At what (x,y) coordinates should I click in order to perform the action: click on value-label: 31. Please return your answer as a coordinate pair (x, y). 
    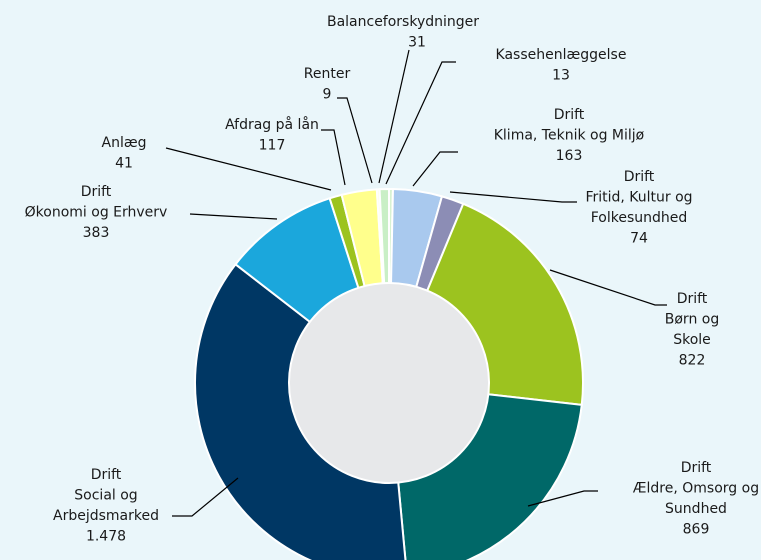
    Looking at the image, I should click on (417, 43).